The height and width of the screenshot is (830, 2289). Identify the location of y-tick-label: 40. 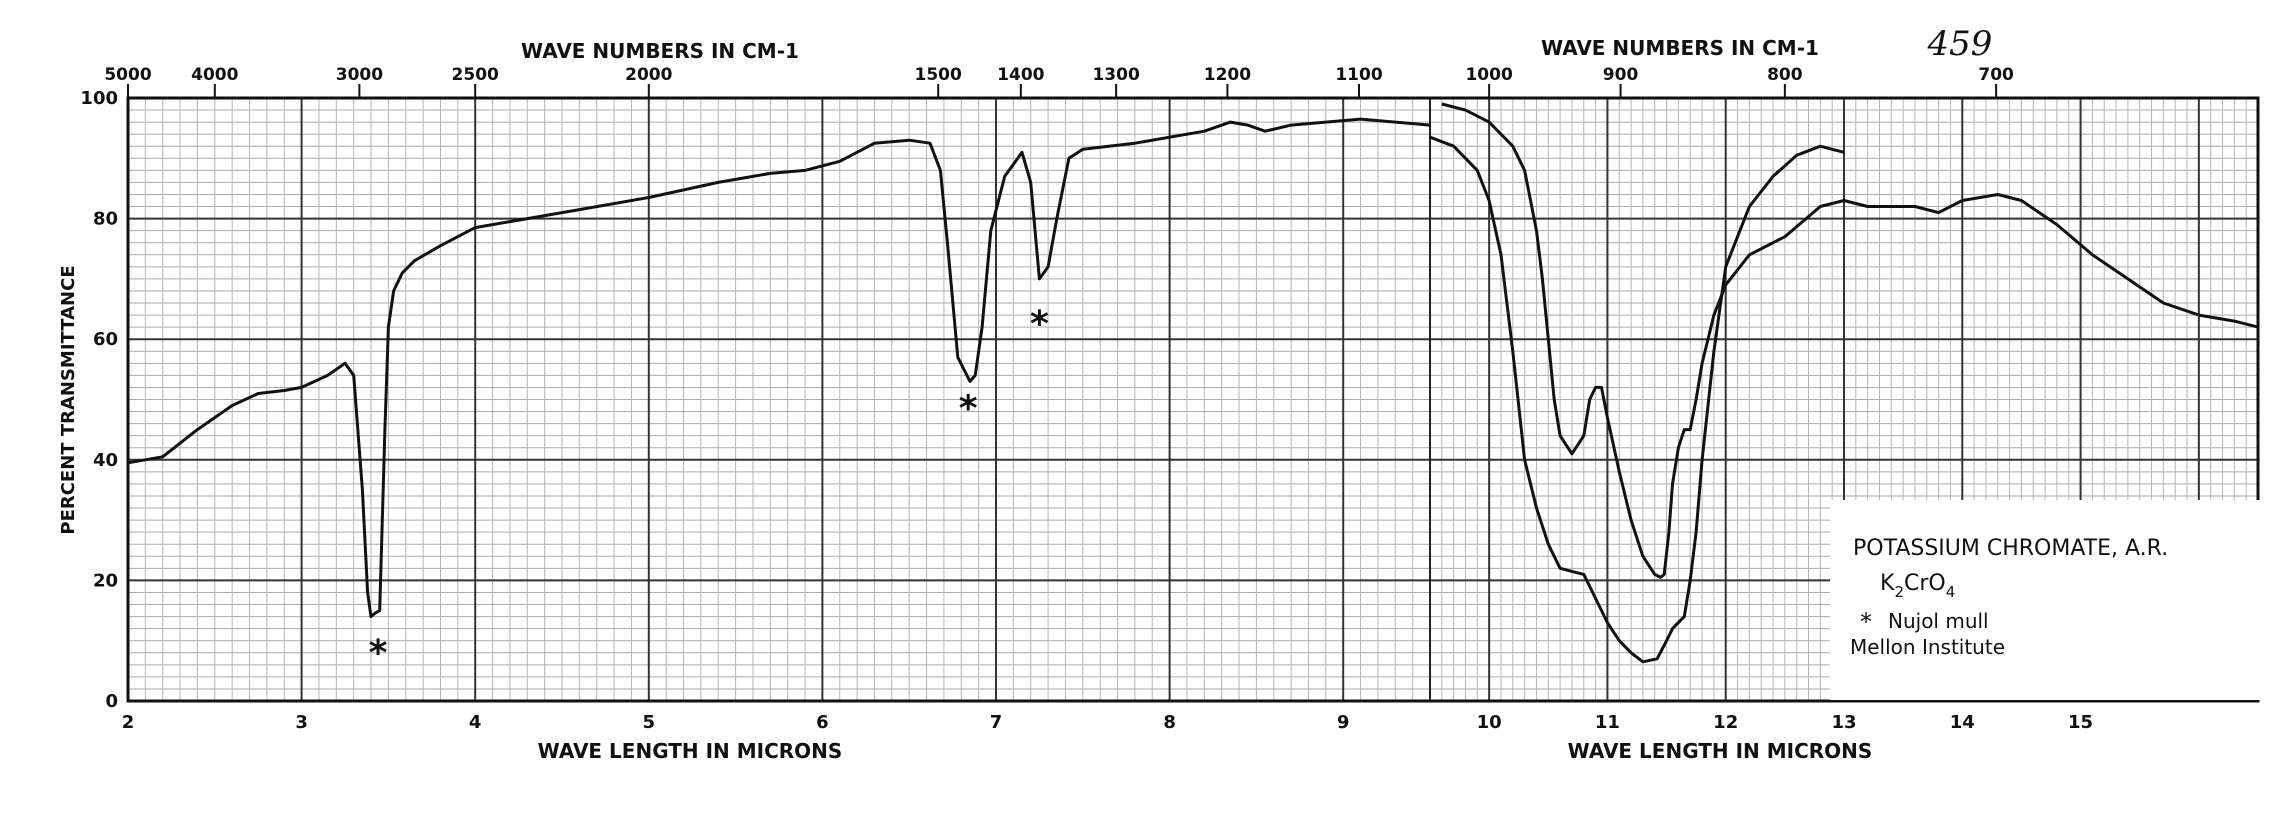
(105, 460).